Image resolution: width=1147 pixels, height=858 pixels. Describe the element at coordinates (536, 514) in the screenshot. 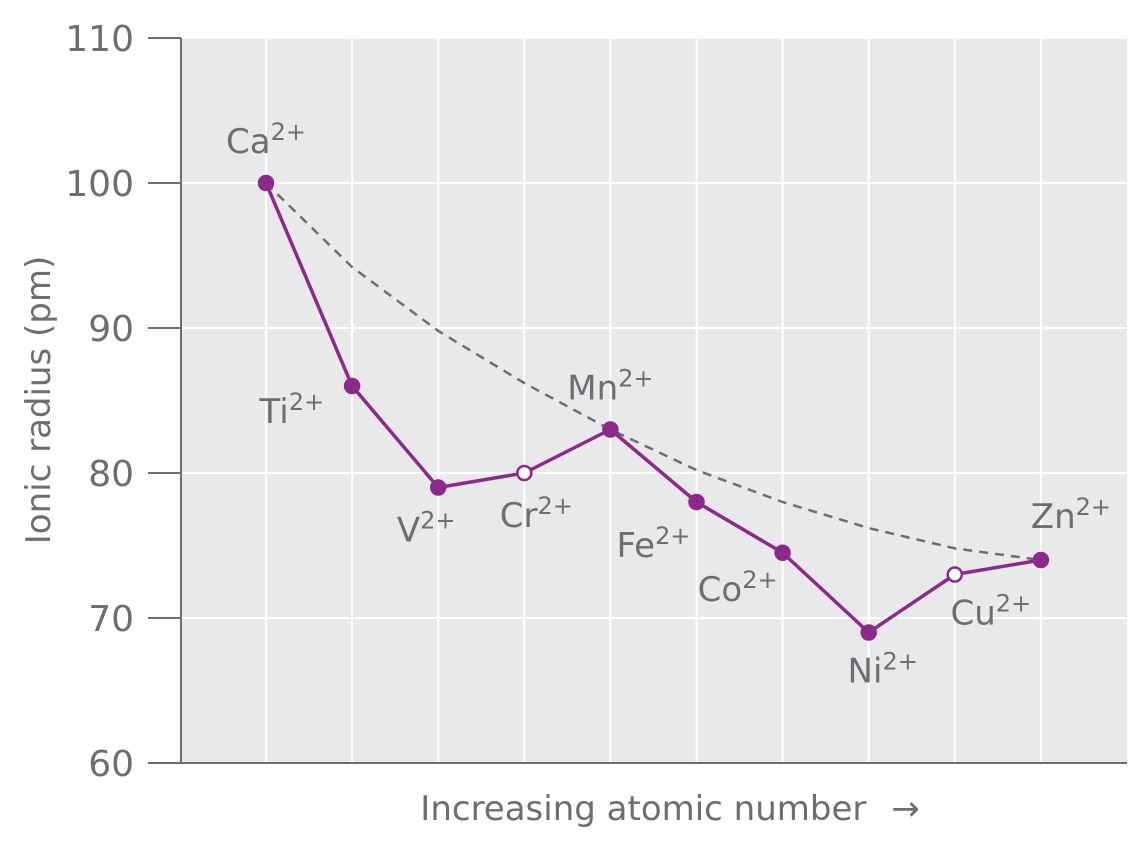

I see `point-label-cr: Cr2+` at that location.